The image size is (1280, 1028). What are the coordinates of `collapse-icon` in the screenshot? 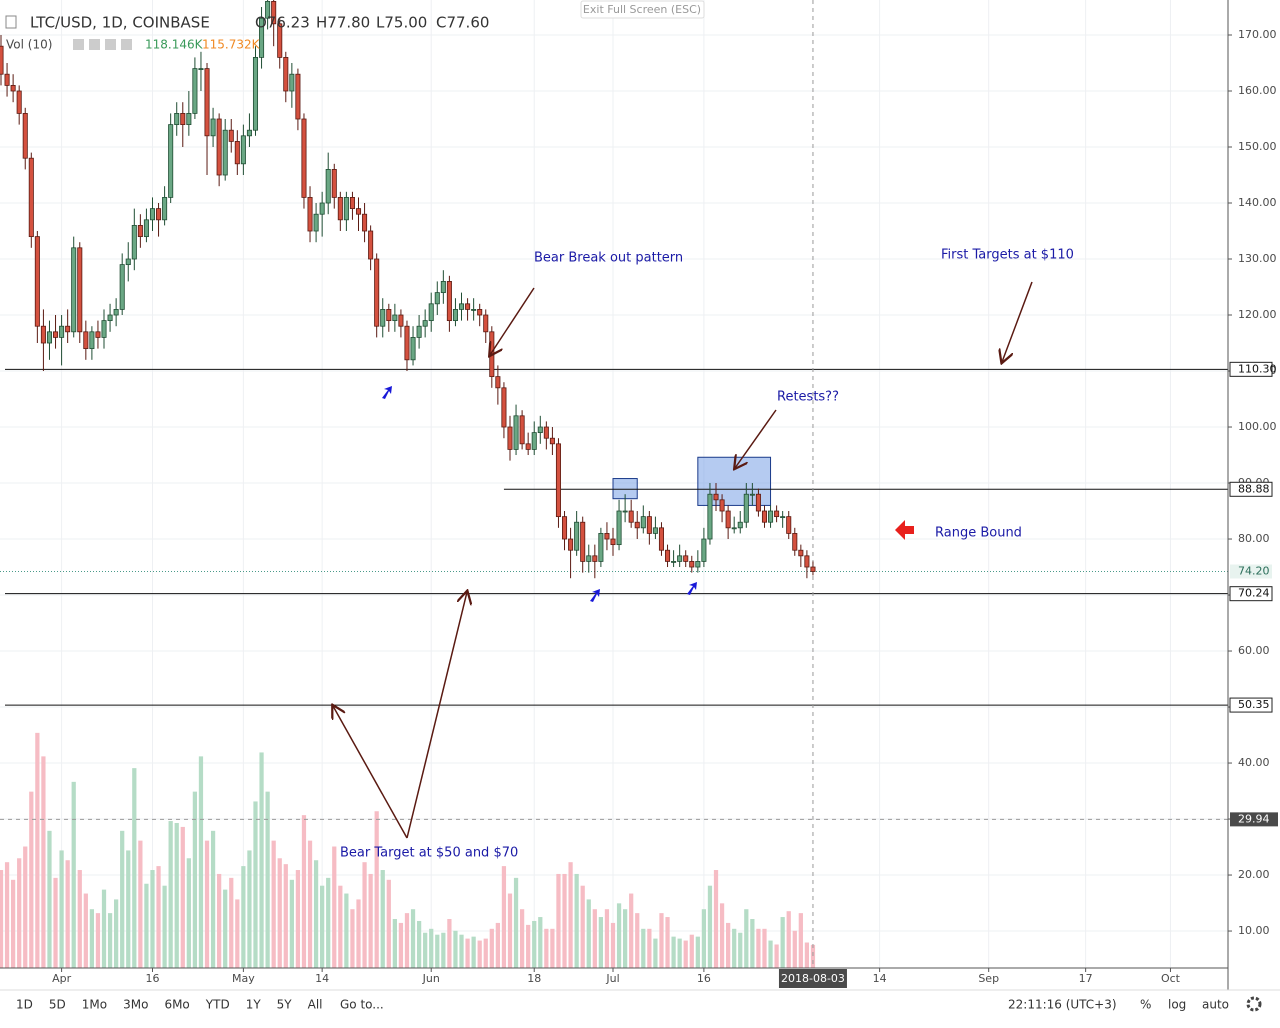 It's located at (11, 22).